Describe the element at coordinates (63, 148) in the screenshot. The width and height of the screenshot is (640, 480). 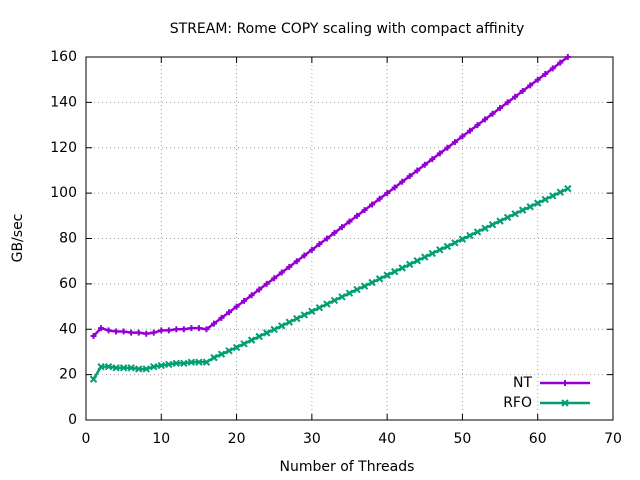
I see `y-tick-label: 120` at that location.